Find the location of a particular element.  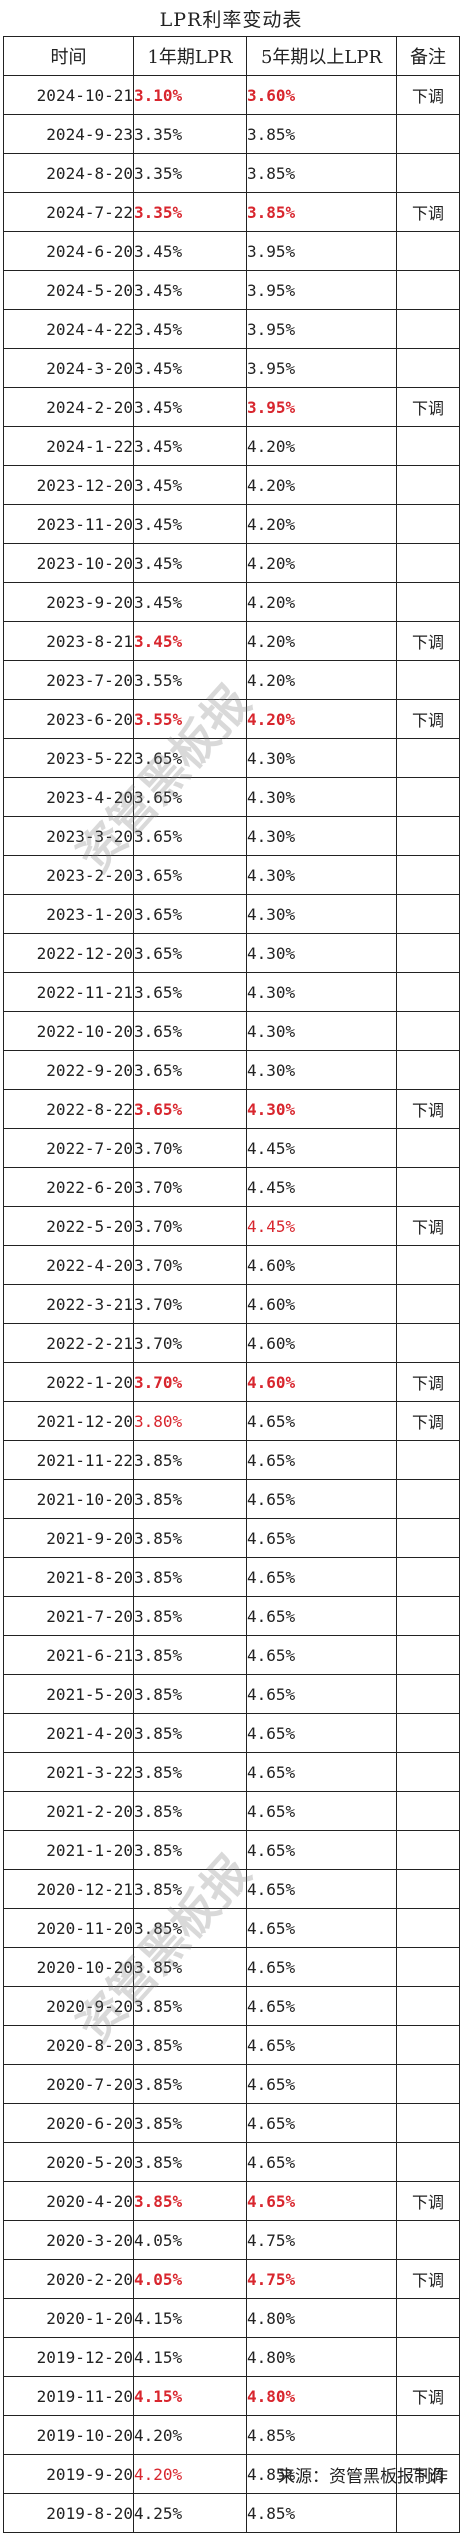

table-row: 2020-11-20 3.85% 4.65% is located at coordinates (231, 1928).